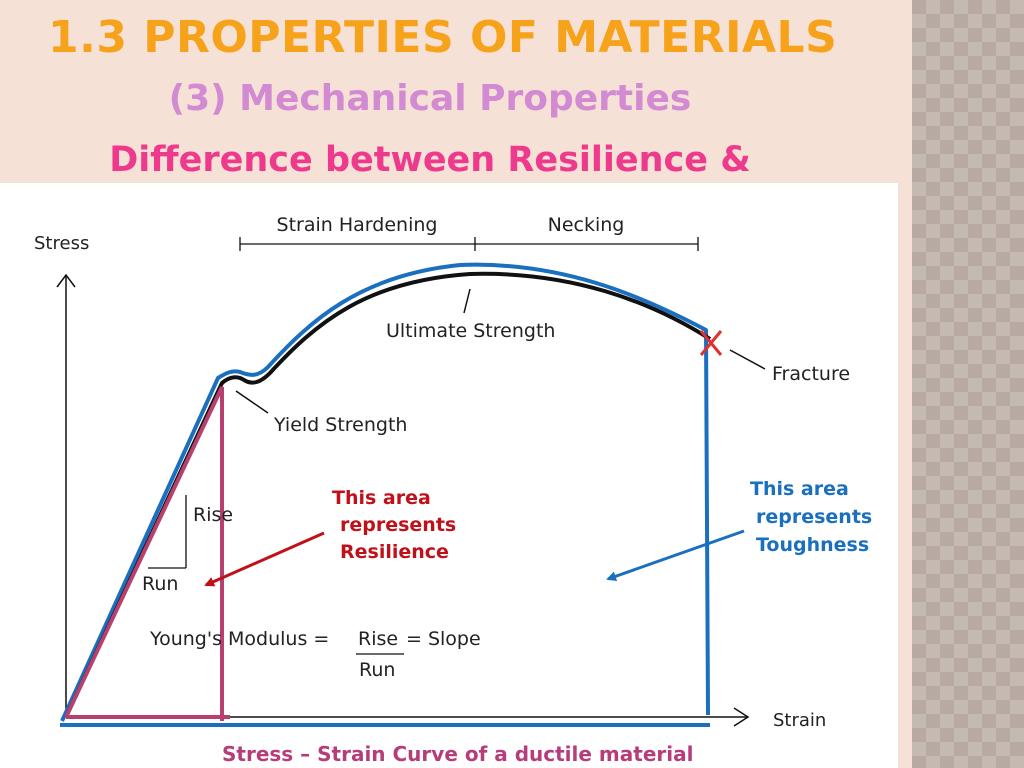  I want to click on y-axis, so click(66, 495).